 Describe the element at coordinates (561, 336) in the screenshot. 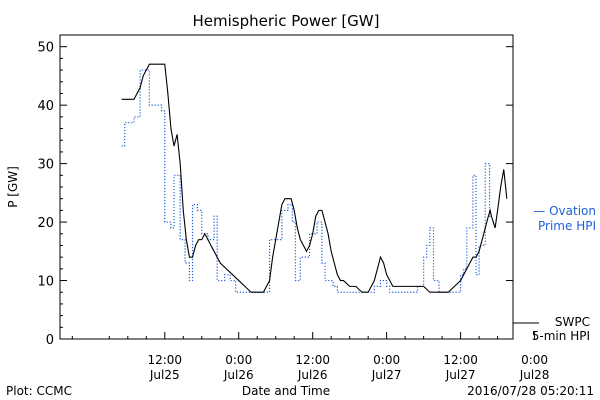

I see `legend-swpc-line2: 5-min HPI` at that location.